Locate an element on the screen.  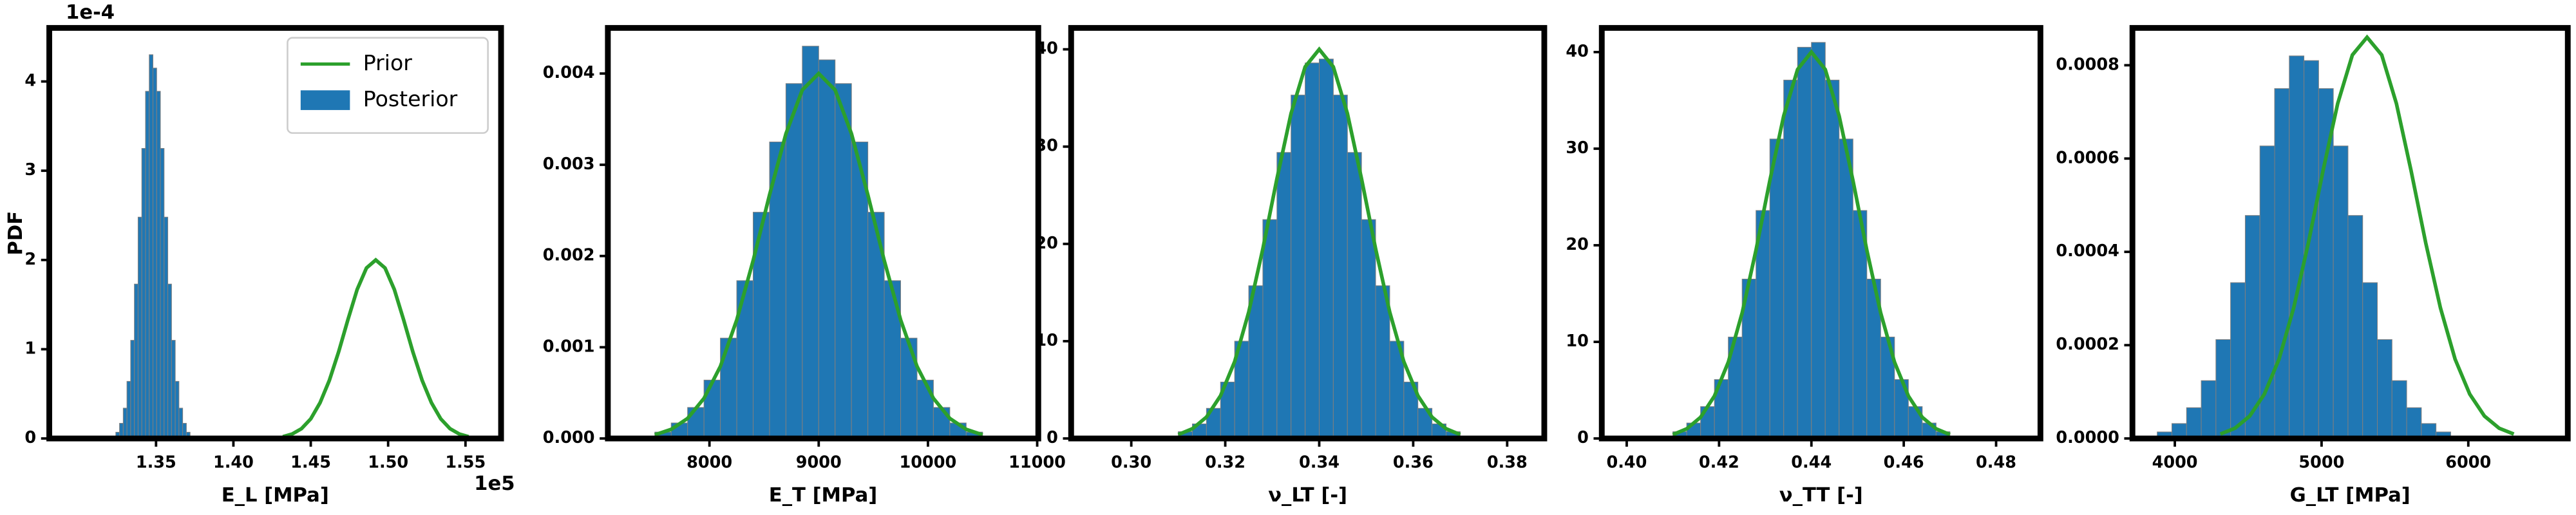
legend-swatch is located at coordinates (325, 100).